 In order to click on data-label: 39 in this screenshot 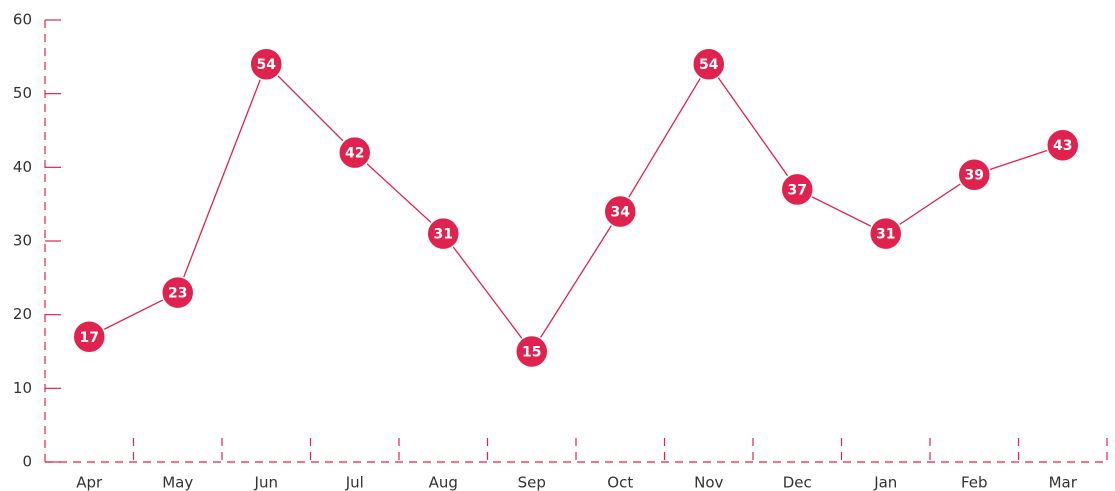, I will do `click(974, 176)`.